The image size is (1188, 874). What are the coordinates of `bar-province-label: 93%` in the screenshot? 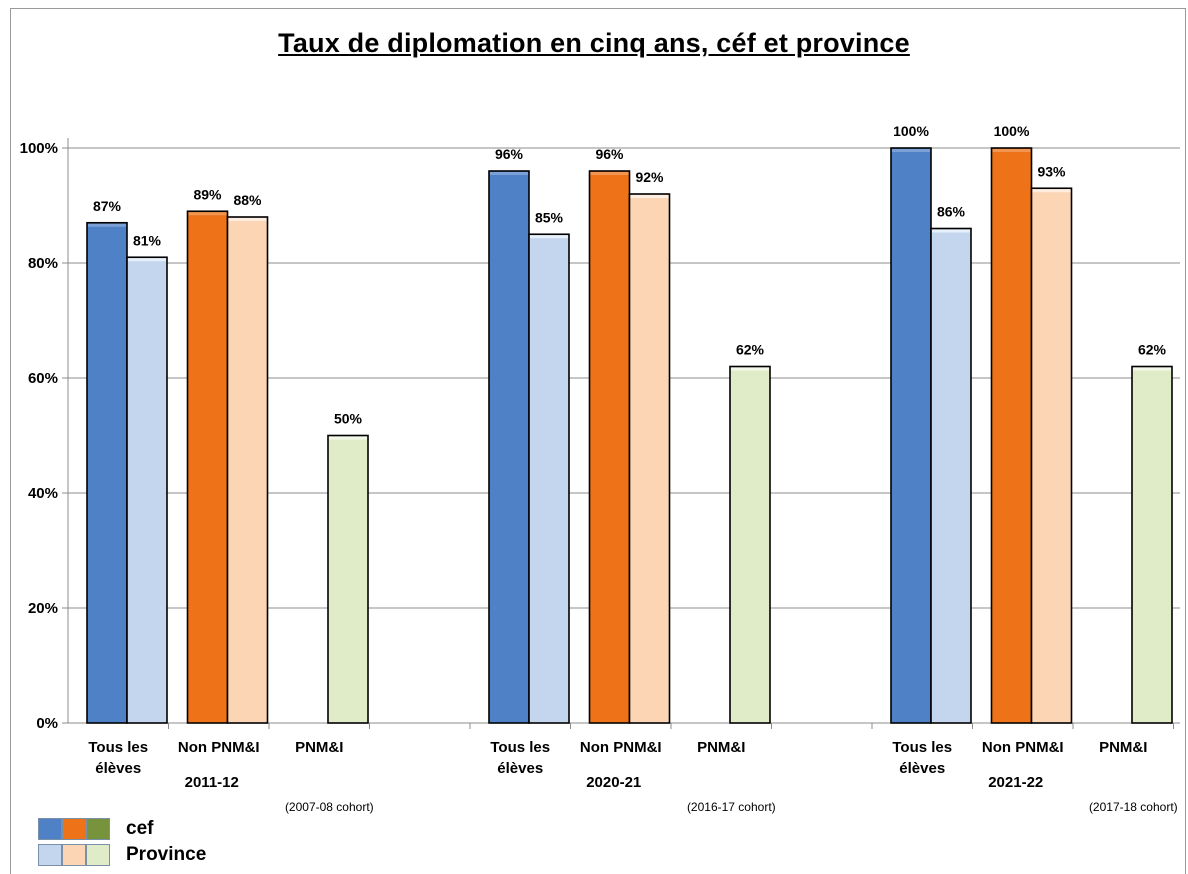 It's located at (1051, 171).